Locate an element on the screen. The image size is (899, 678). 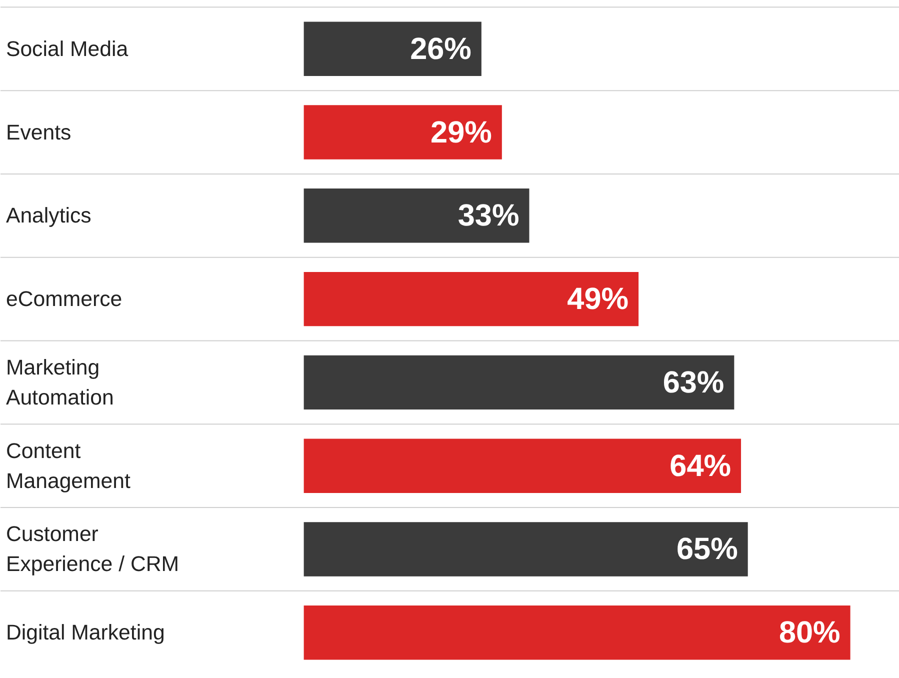
y-tick-label: Analytics is located at coordinates (49, 216).